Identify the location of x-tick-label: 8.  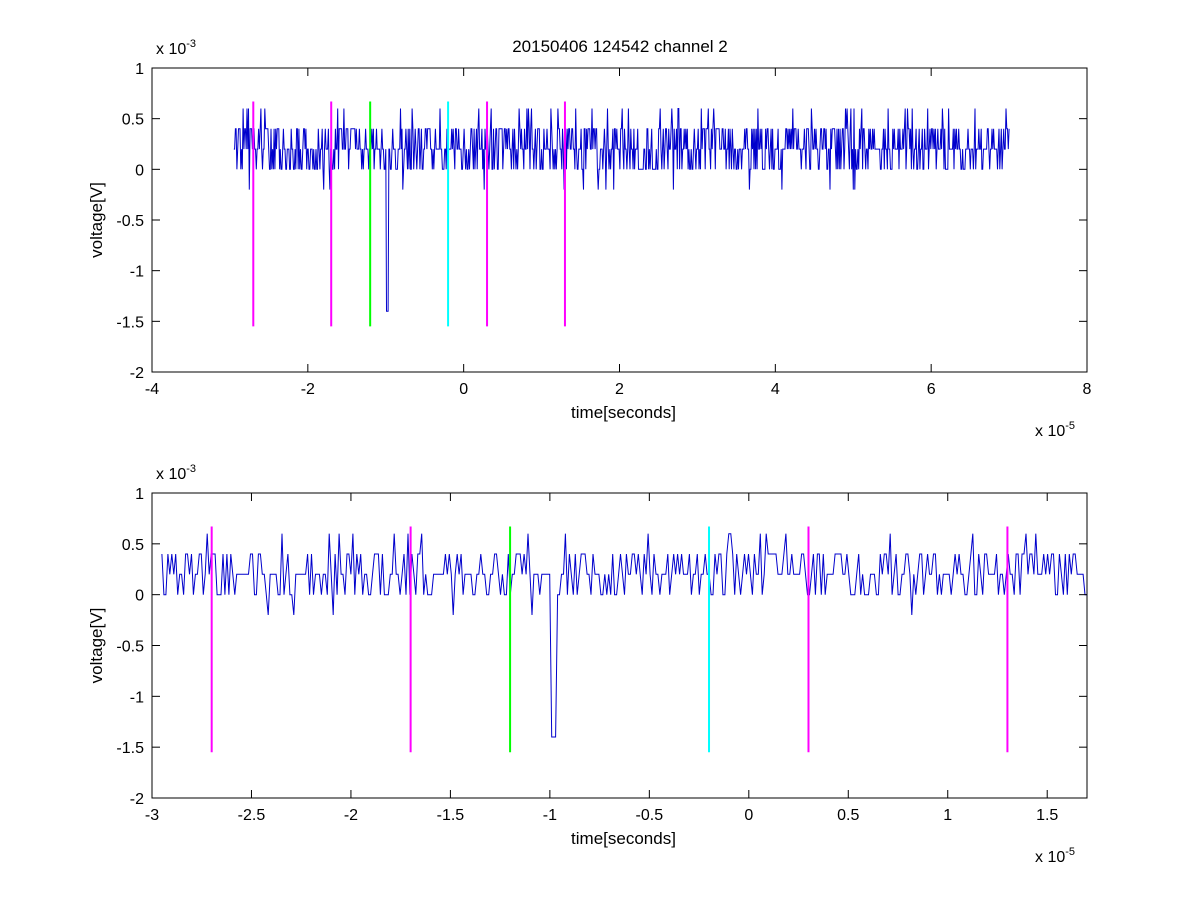
(1087, 389).